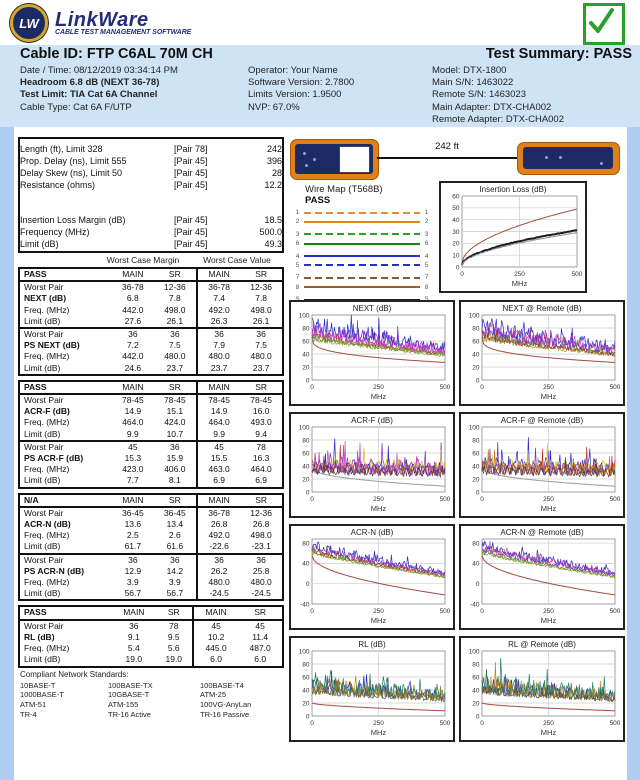 The width and height of the screenshot is (640, 780). Describe the element at coordinates (151, 149) in the screenshot. I see `result-row: Length (ft), Limit 328 [Pair 78] 242` at that location.